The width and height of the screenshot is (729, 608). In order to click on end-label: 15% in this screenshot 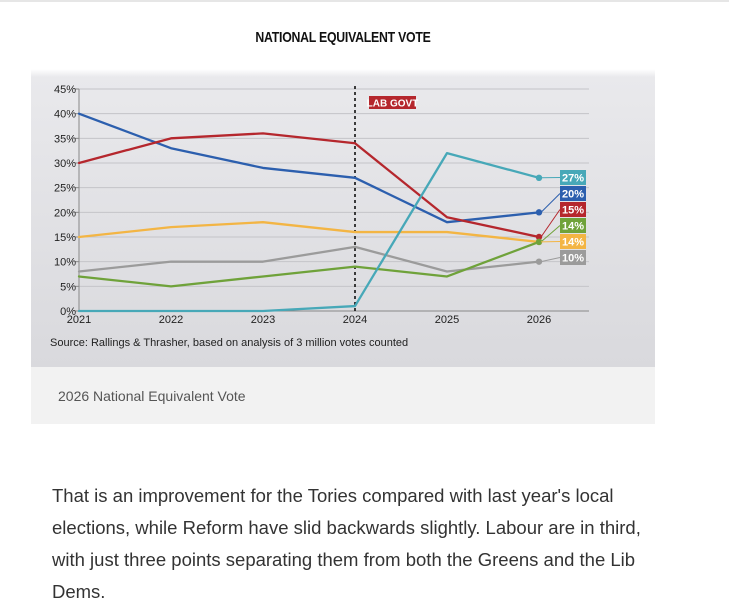, I will do `click(573, 211)`.